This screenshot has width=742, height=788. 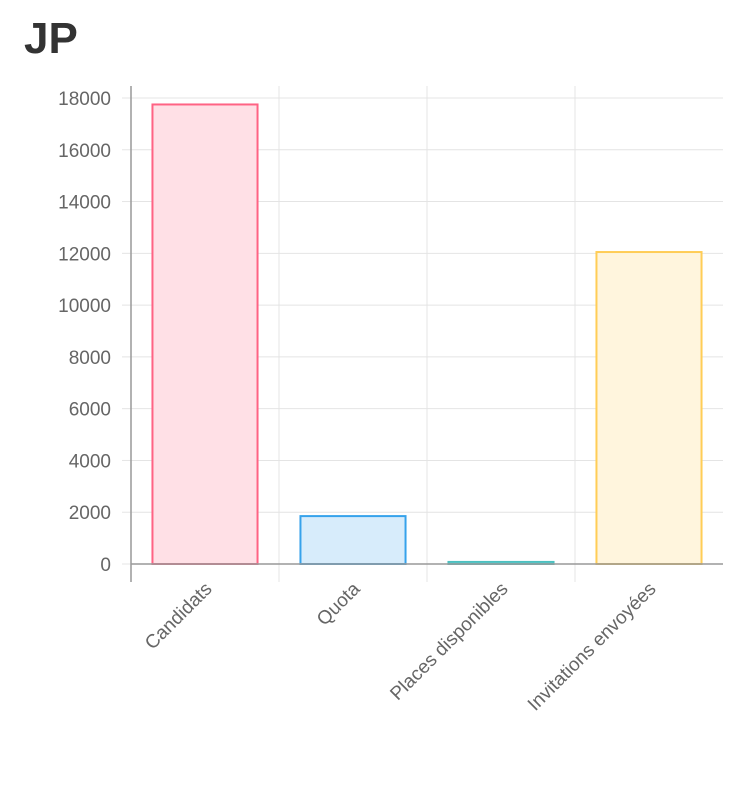 What do you see at coordinates (84, 203) in the screenshot?
I see `y-tick-label: 14000` at bounding box center [84, 203].